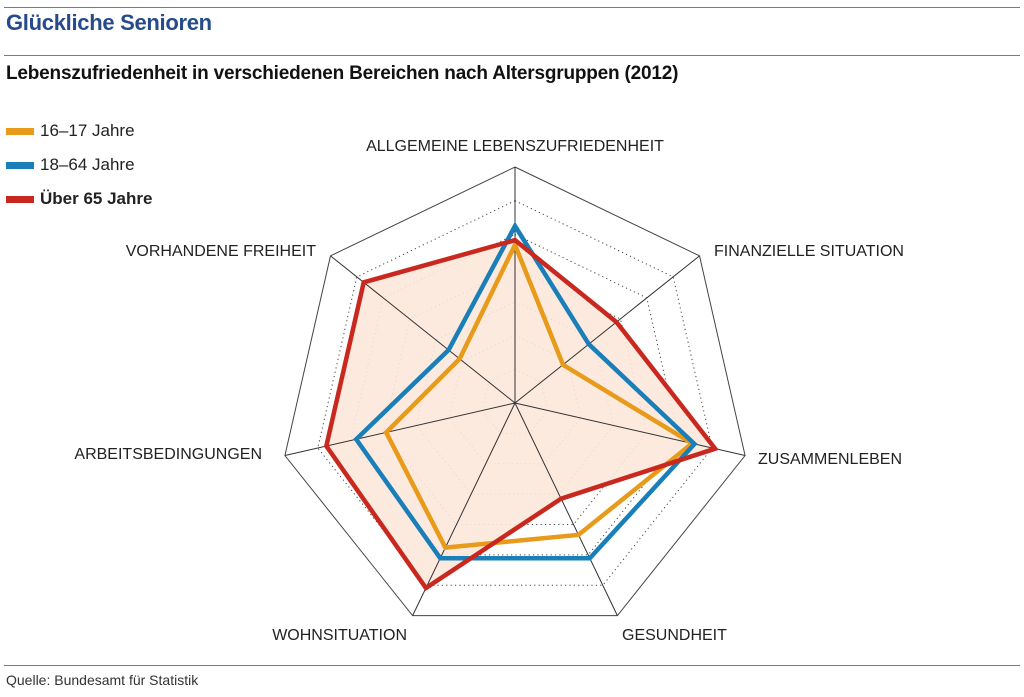 The height and width of the screenshot is (697, 1024). I want to click on axis-label: ALLGEMEINE LEBENSZUFRIEDENHEIT, so click(515, 146).